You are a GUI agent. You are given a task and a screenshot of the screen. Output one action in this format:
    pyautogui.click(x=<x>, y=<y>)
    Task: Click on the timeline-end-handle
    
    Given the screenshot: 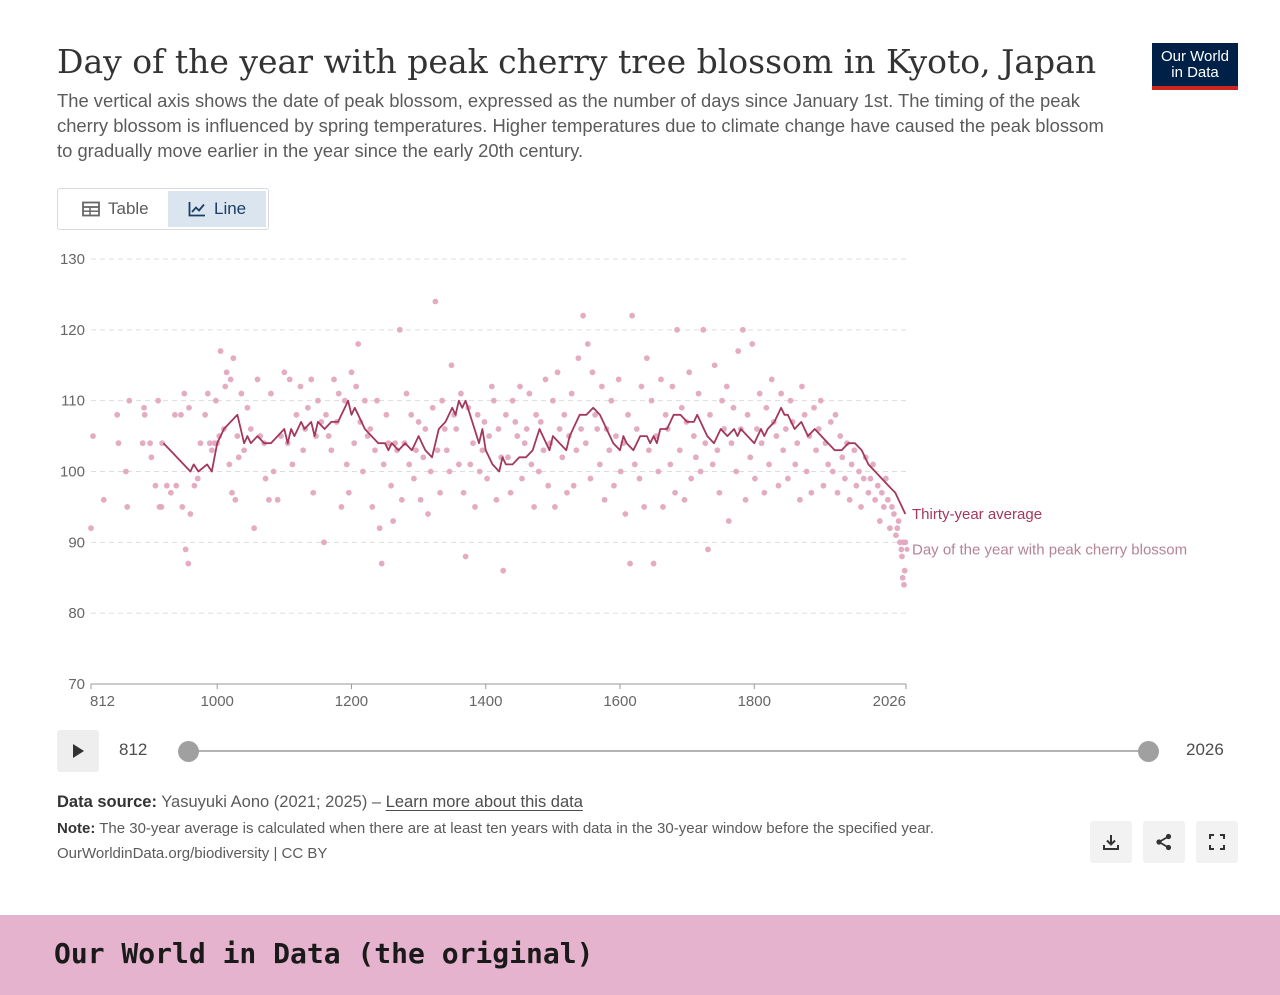 What is the action you would take?
    pyautogui.click(x=1148, y=751)
    